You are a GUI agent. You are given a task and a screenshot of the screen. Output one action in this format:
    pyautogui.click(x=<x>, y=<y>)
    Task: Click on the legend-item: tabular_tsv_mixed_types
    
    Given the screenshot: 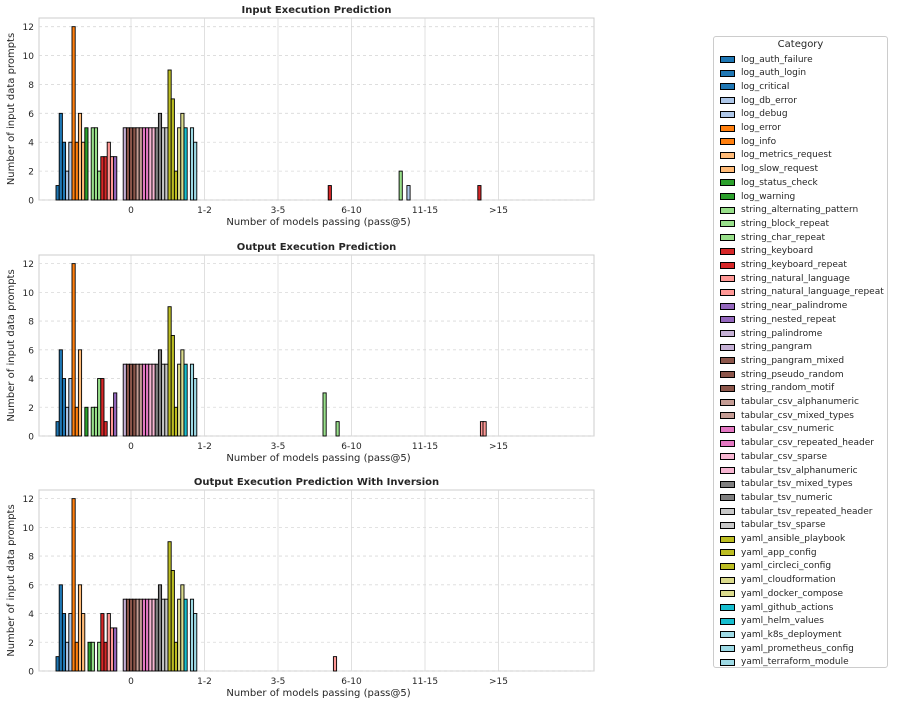 What is the action you would take?
    pyautogui.click(x=786, y=484)
    